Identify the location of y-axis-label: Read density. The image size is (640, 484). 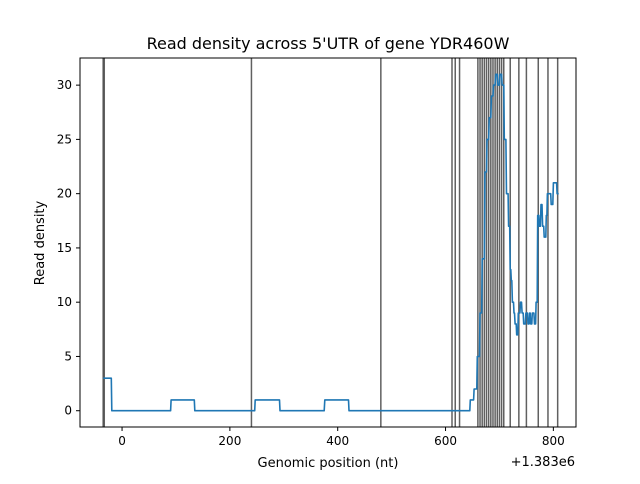
(40, 242).